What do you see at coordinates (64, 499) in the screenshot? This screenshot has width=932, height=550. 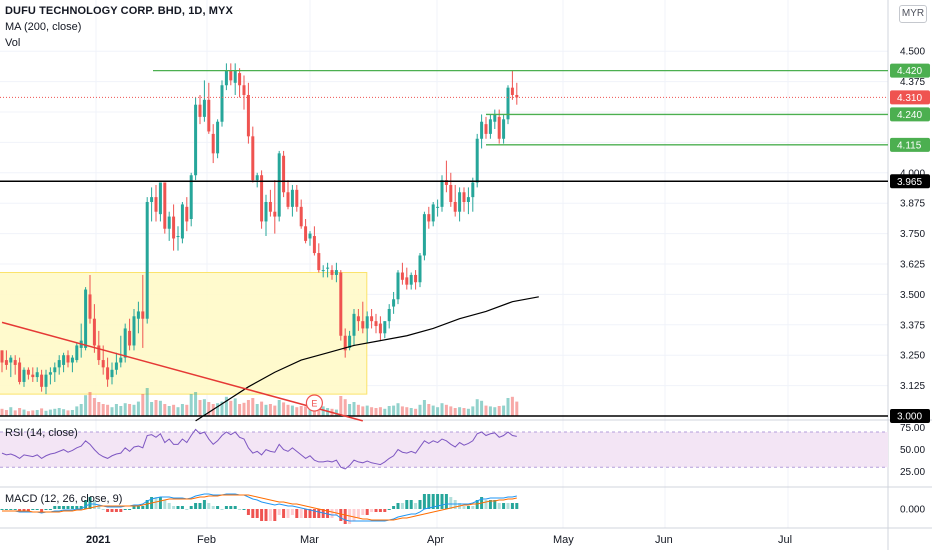 I see `macd-legend: MACD (12, 26, close, 9)` at bounding box center [64, 499].